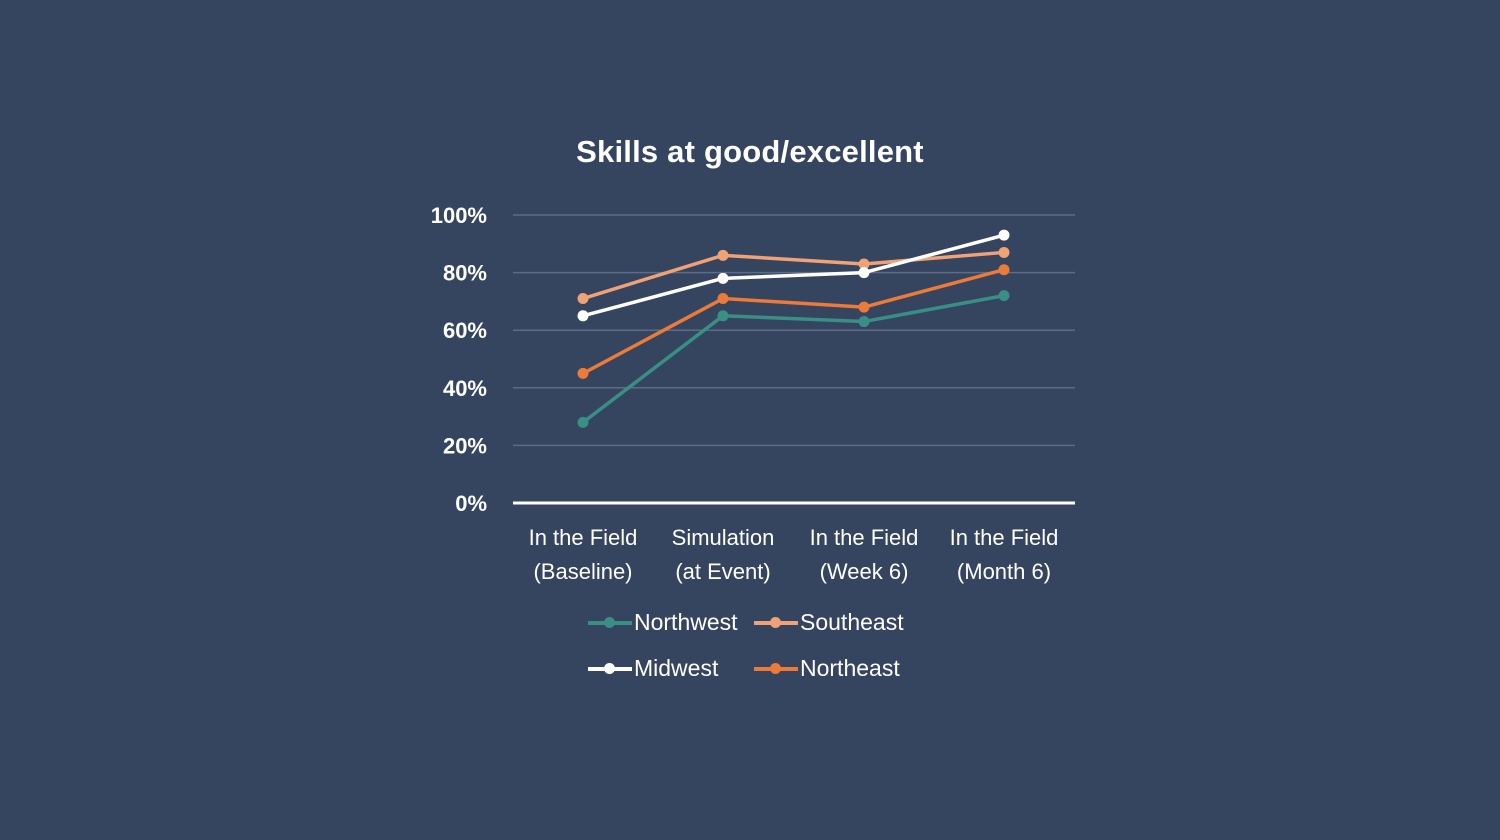 This screenshot has height=840, width=1500. What do you see at coordinates (465, 330) in the screenshot?
I see `y-tick-label: 60%` at bounding box center [465, 330].